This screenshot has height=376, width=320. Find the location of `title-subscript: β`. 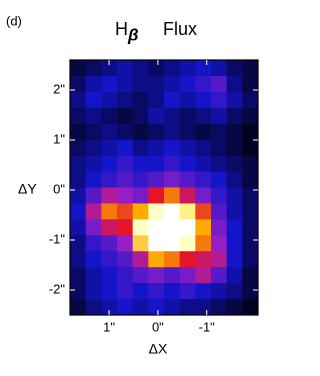

title-subscript: β is located at coordinates (133, 34).